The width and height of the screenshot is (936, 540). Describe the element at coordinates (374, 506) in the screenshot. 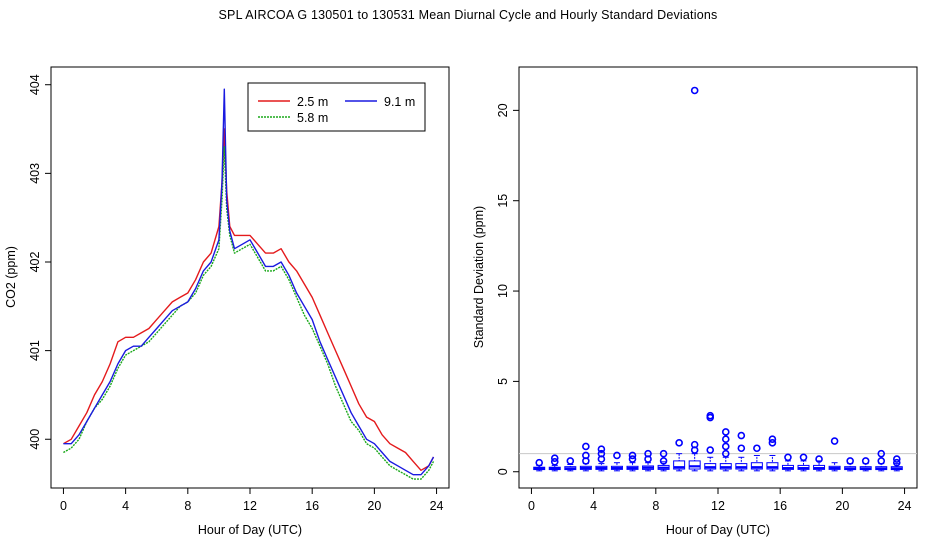

I see `left-x-tick-label-20: 20` at that location.